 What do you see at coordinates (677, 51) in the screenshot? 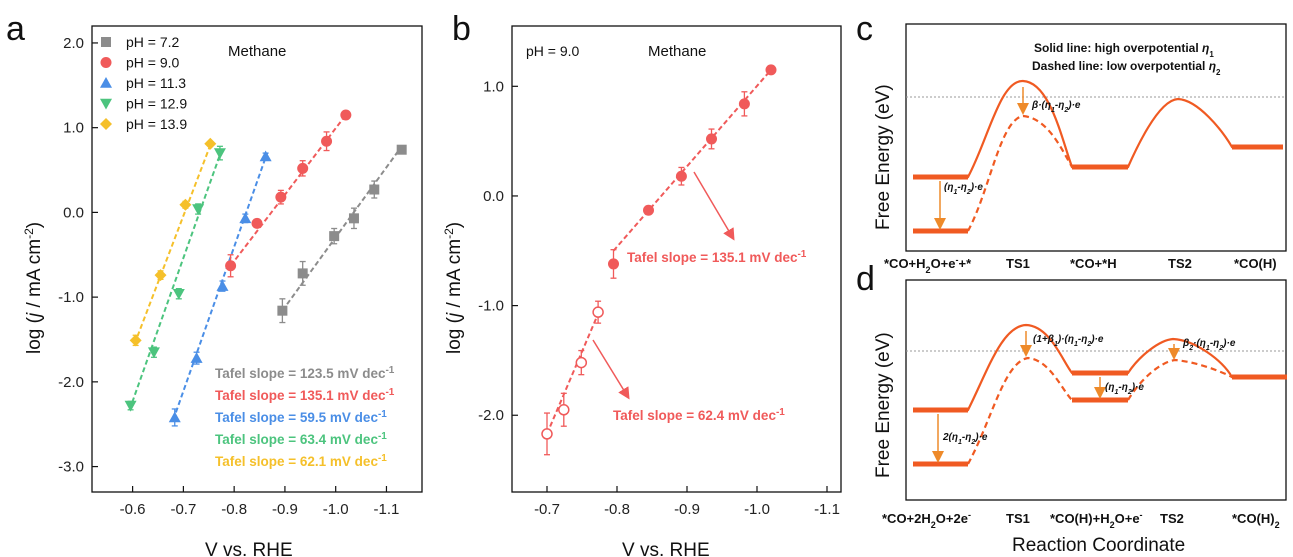
I see `methane-label-b: Methane` at bounding box center [677, 51].